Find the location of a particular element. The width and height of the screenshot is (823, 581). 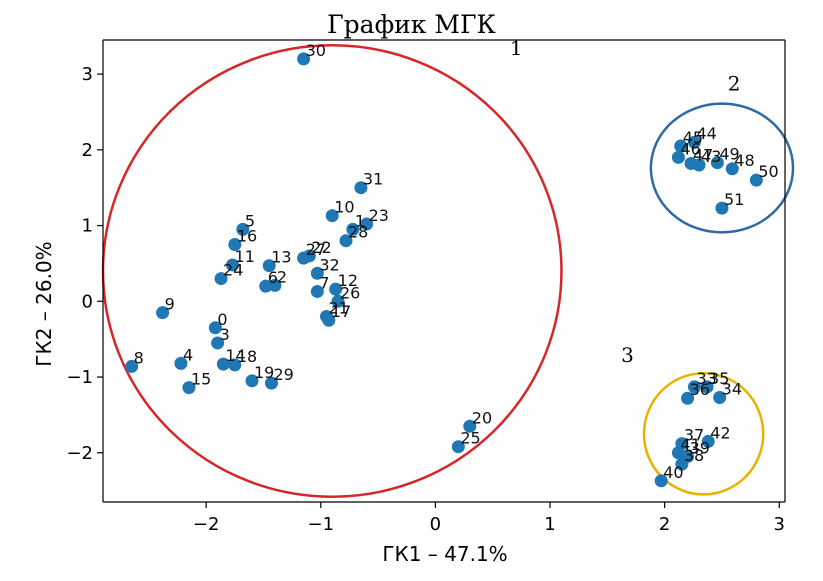

data-point-label-39: 39 is located at coordinates (700, 448).